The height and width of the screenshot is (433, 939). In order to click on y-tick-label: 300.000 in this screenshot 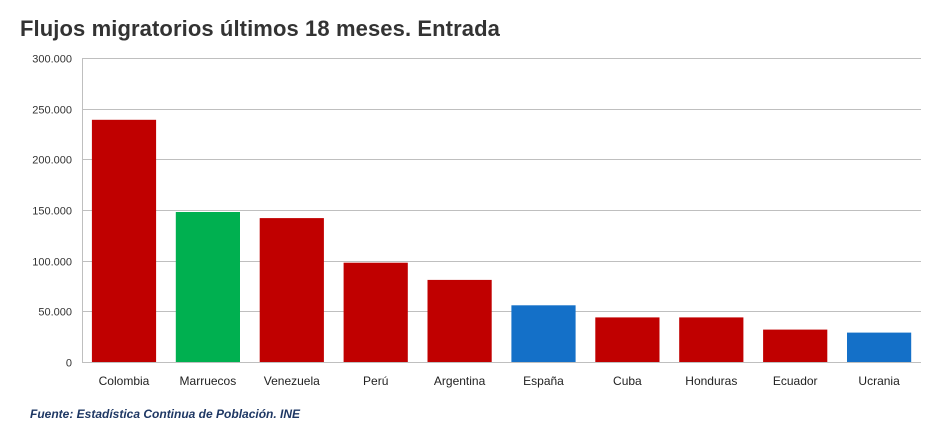, I will do `click(52, 60)`.